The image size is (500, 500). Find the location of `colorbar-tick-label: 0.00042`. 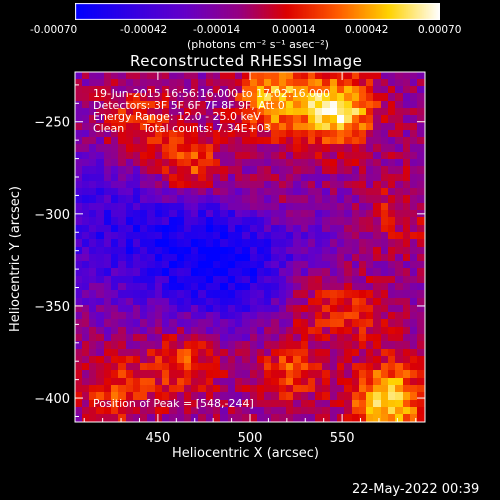

colorbar-tick-label: 0.00042 is located at coordinates (367, 30).